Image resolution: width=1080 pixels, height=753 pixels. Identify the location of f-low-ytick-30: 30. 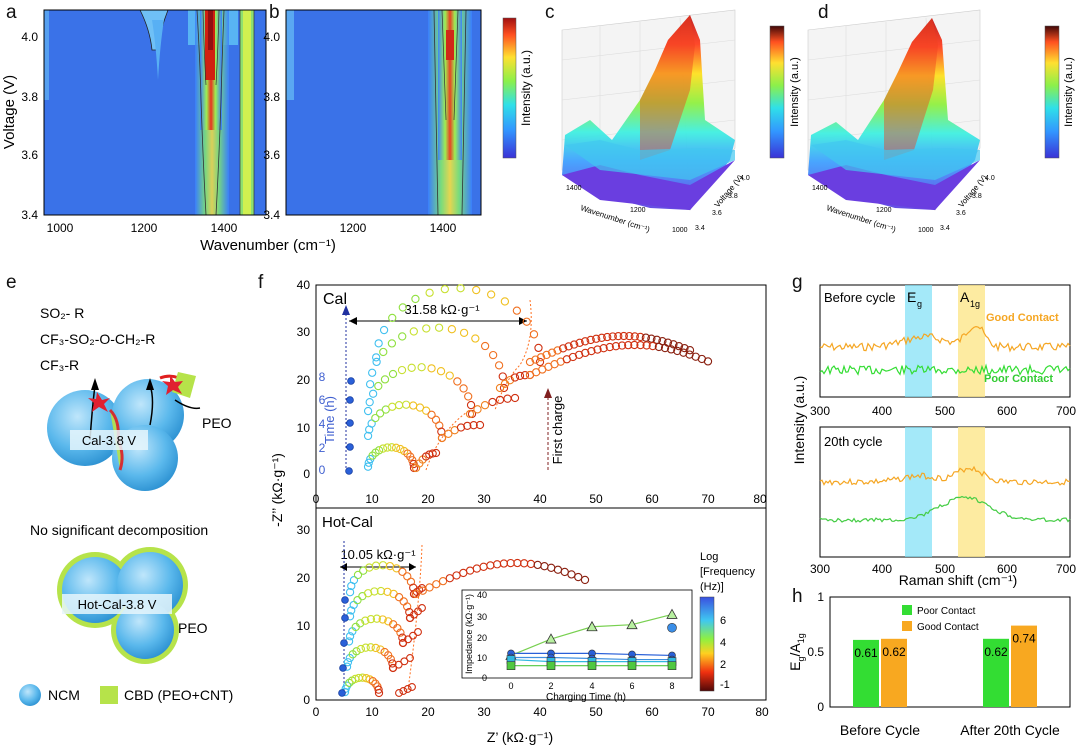
(304, 530).